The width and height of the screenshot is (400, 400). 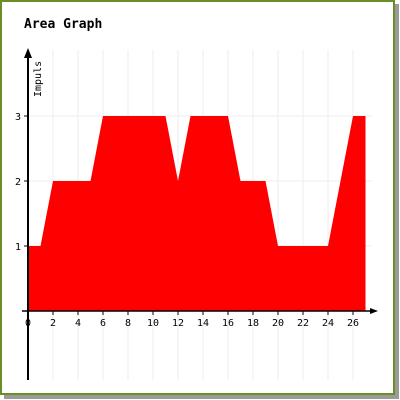 What do you see at coordinates (18, 182) in the screenshot?
I see `y-tick-label: 2` at bounding box center [18, 182].